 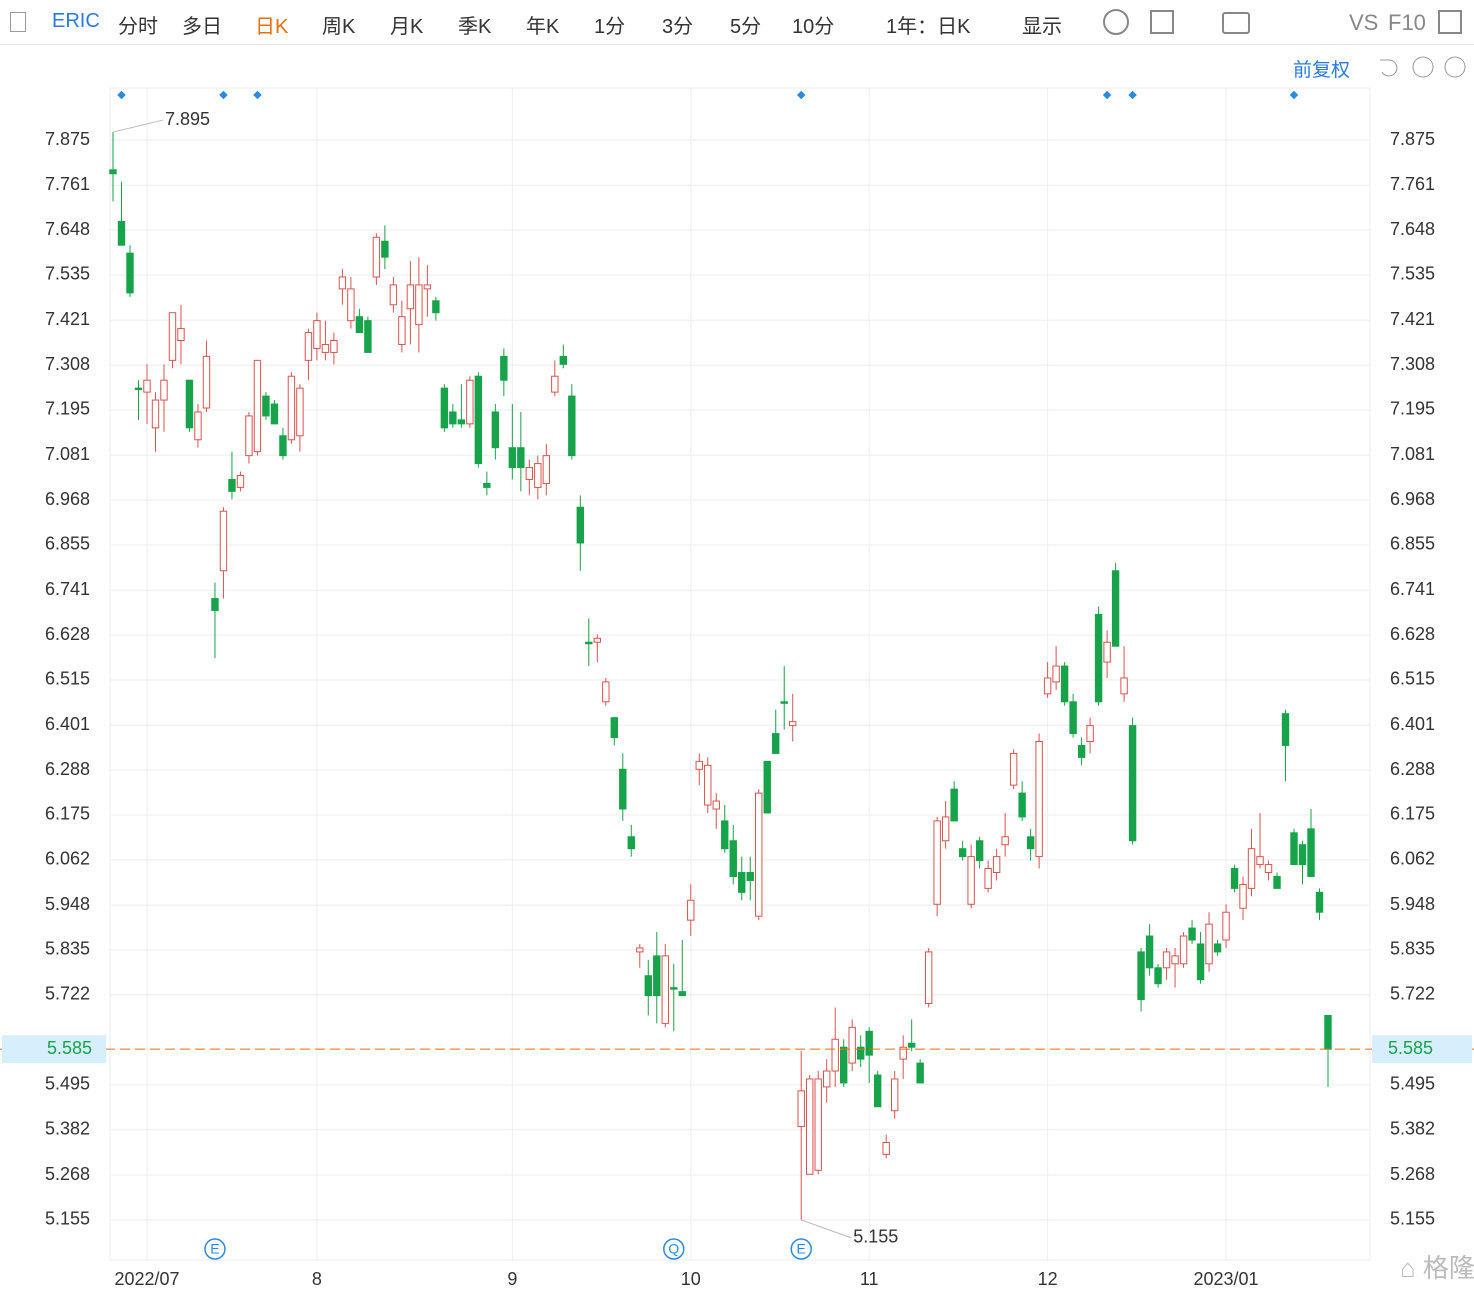 I want to click on period-tab: 日K, so click(x=272, y=27).